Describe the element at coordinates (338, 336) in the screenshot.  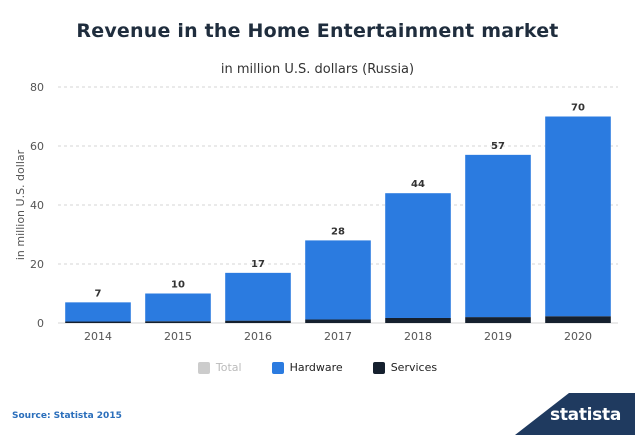
I see `x-tick-label: 2017` at that location.